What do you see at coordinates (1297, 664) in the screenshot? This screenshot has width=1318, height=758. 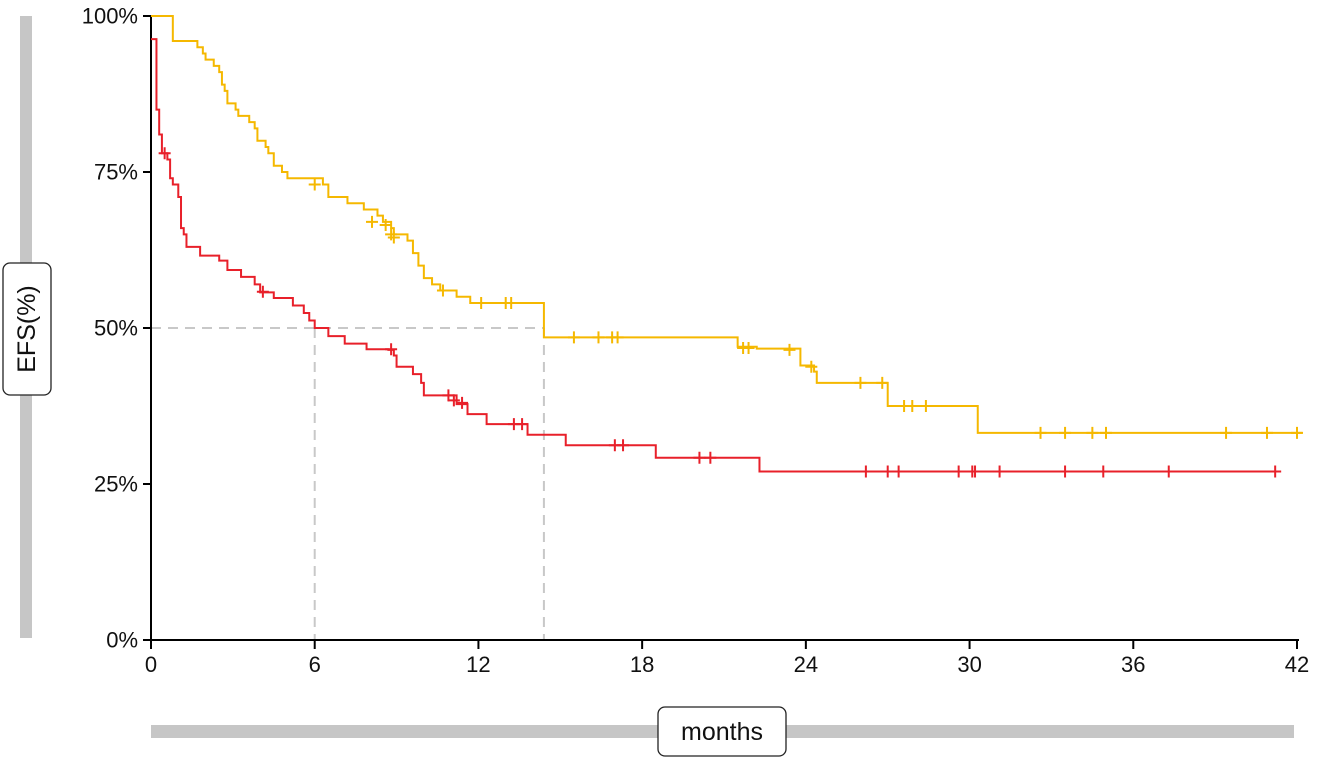 I see `x-tick-label: 42` at bounding box center [1297, 664].